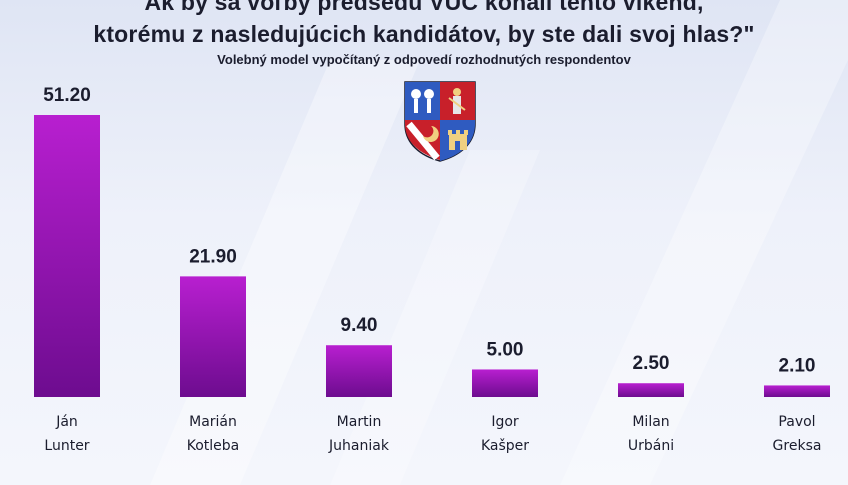 The width and height of the screenshot is (848, 485). What do you see at coordinates (796, 422) in the screenshot?
I see `category-label-5-line-0: Pavol` at bounding box center [796, 422].